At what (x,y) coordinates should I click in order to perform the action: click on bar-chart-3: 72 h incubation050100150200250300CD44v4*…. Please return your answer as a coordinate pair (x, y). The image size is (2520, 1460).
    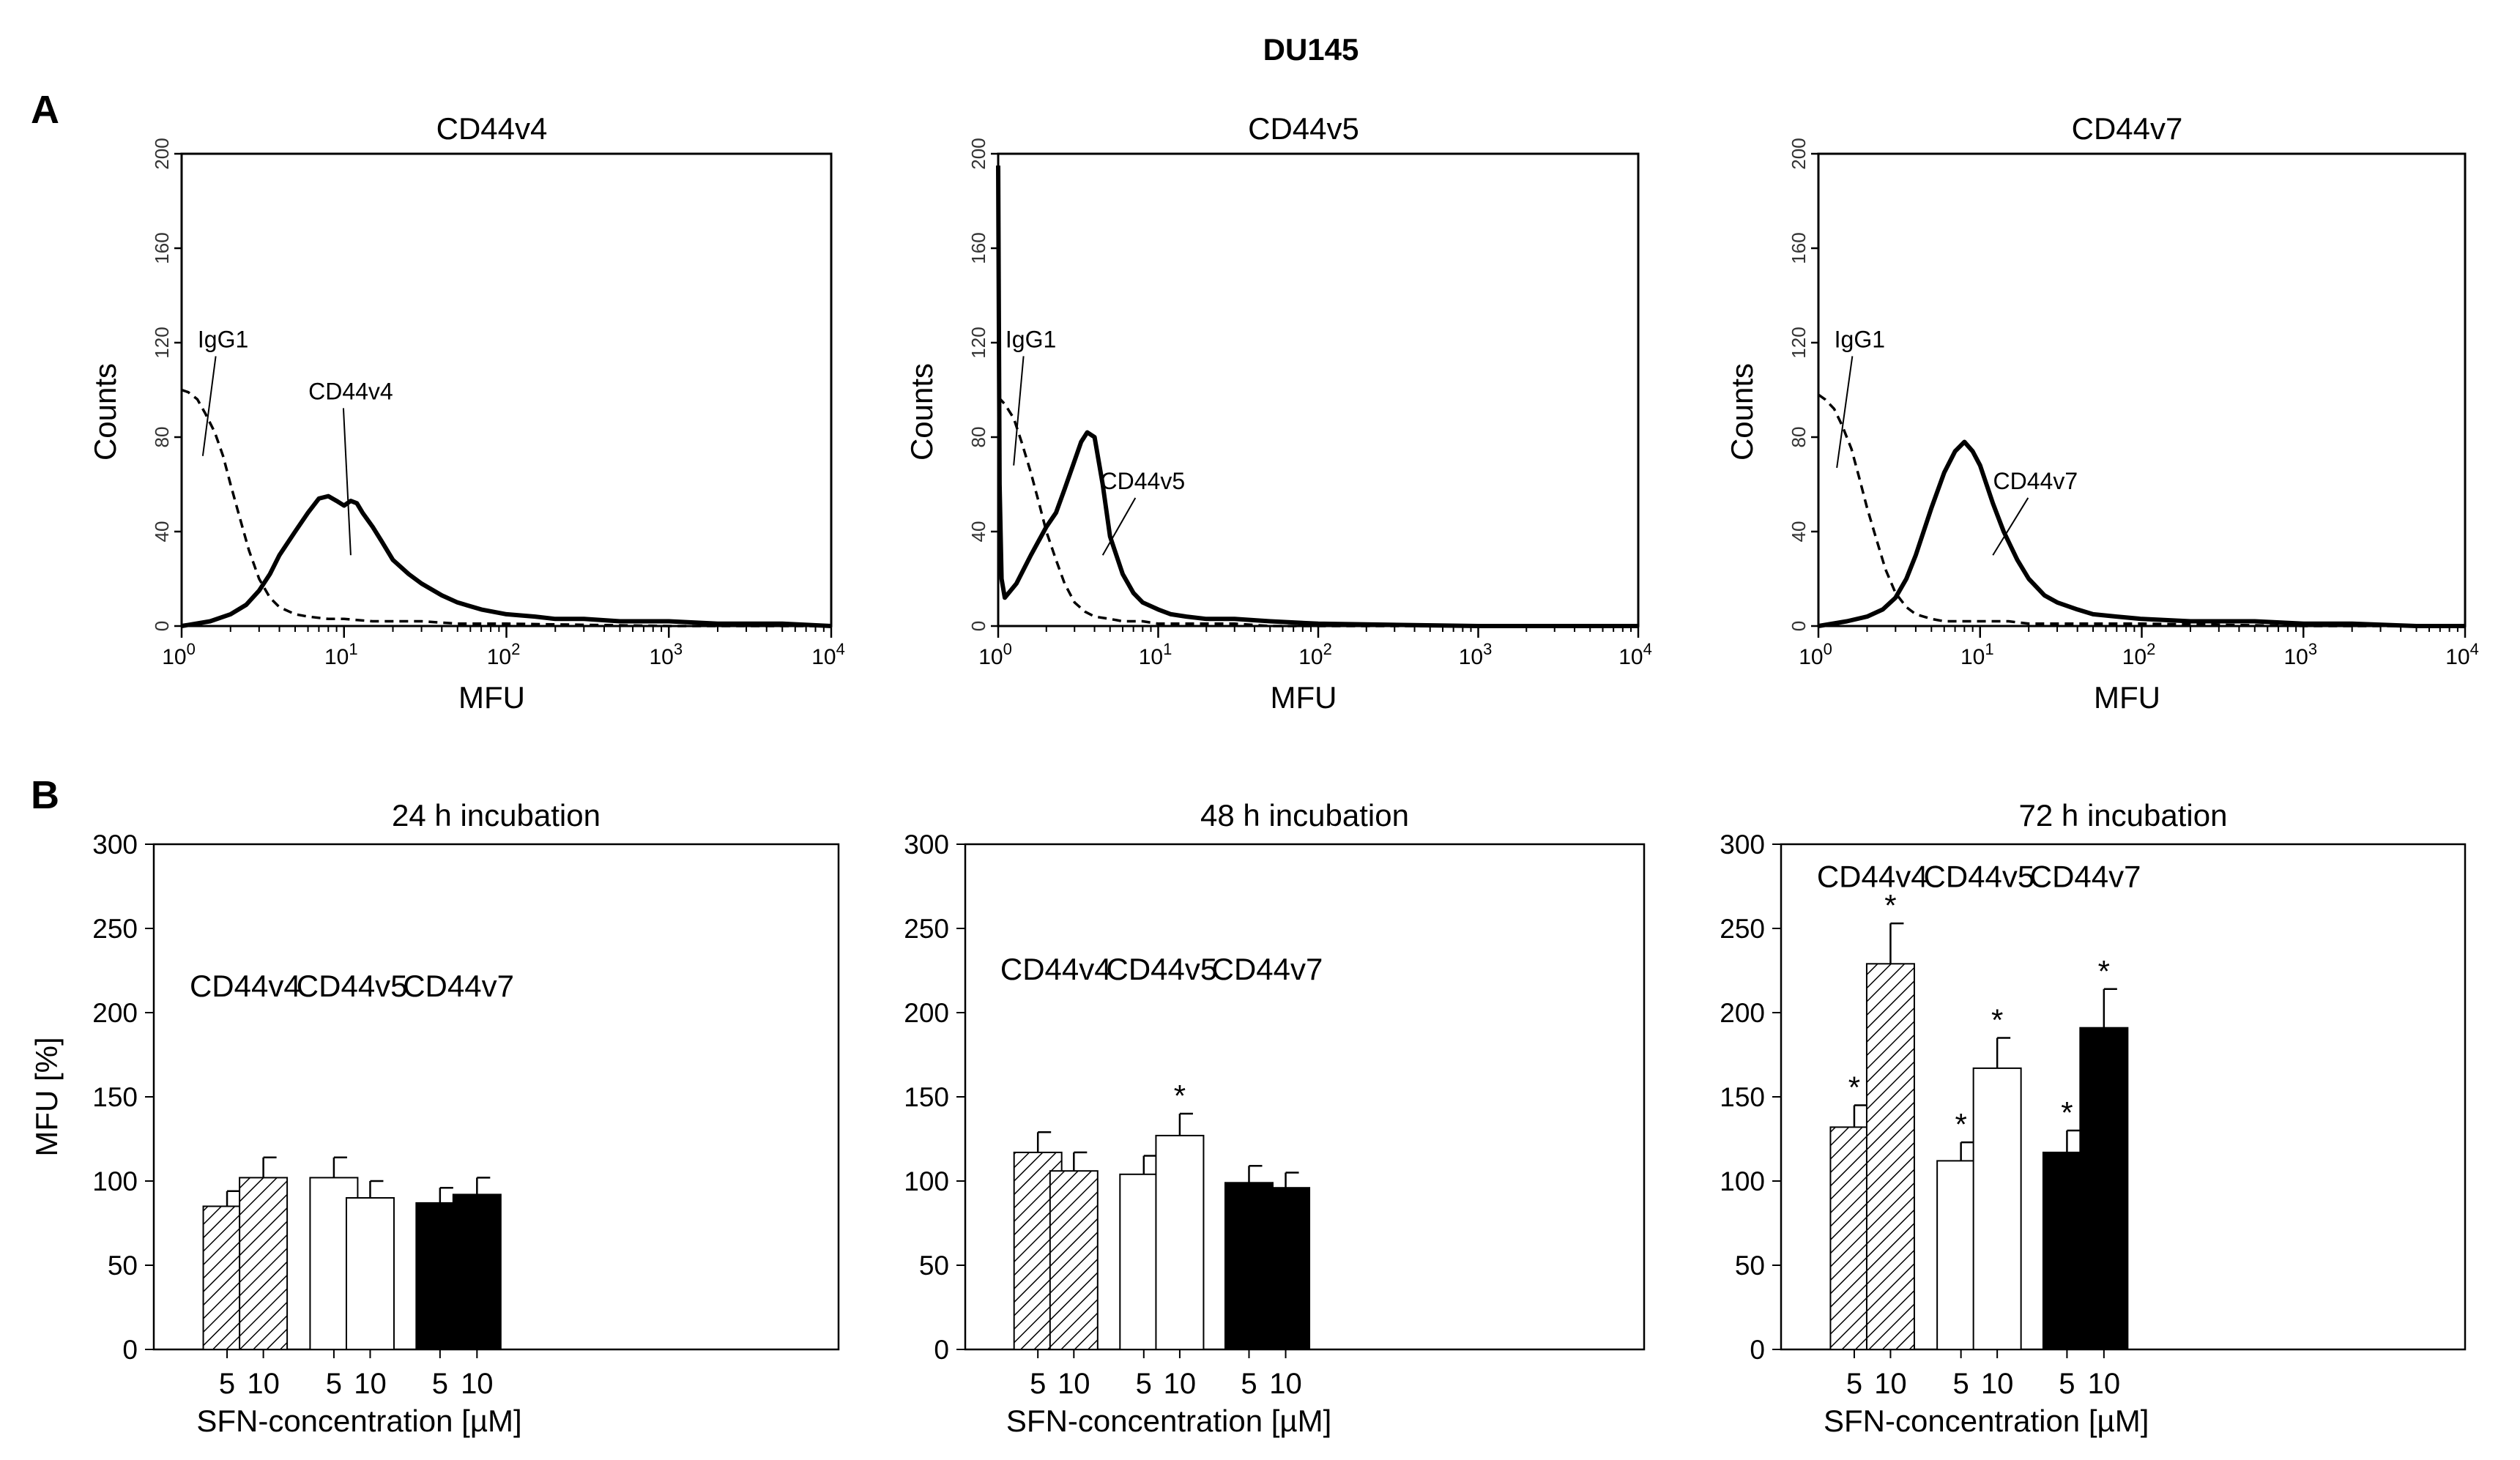
    Looking at the image, I should click on (2093, 1118).